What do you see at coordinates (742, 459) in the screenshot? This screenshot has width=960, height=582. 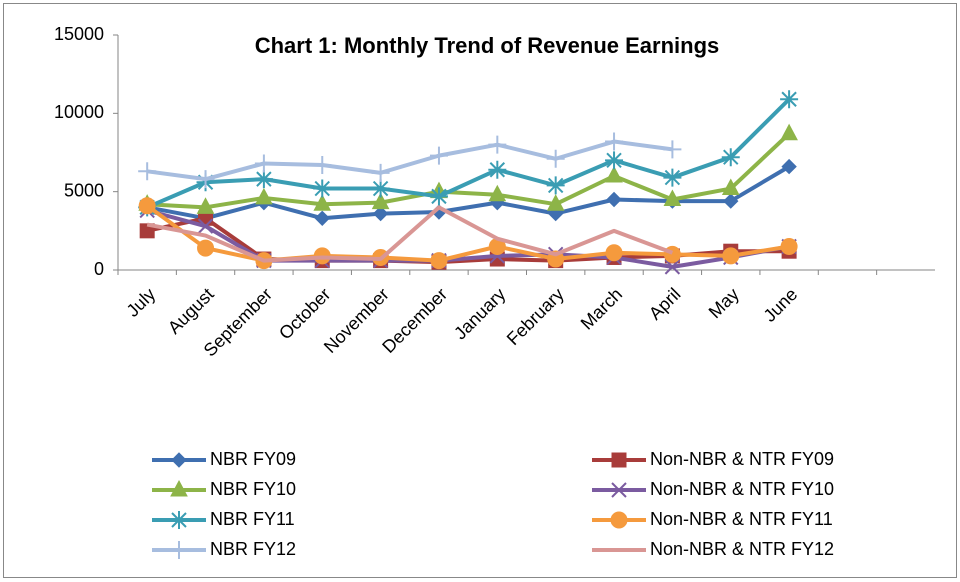 I see `legend-label: Non-NBR & NTR FY09` at bounding box center [742, 459].